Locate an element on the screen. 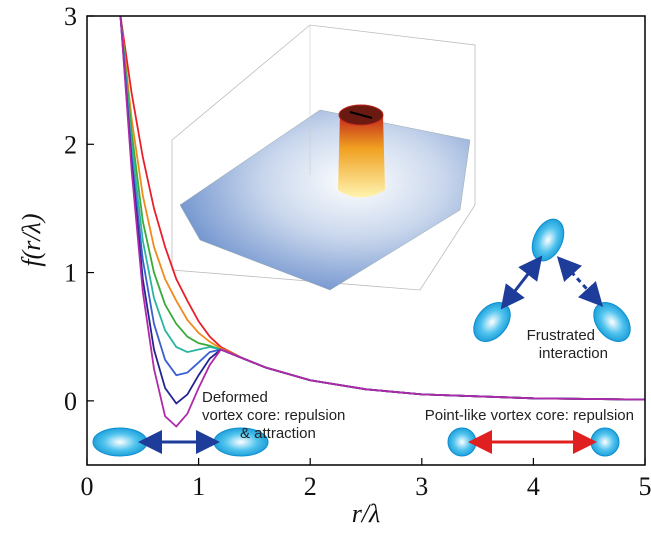 Image resolution: width=651 pixels, height=535 pixels. annotation: Frustrated is located at coordinates (561, 335).